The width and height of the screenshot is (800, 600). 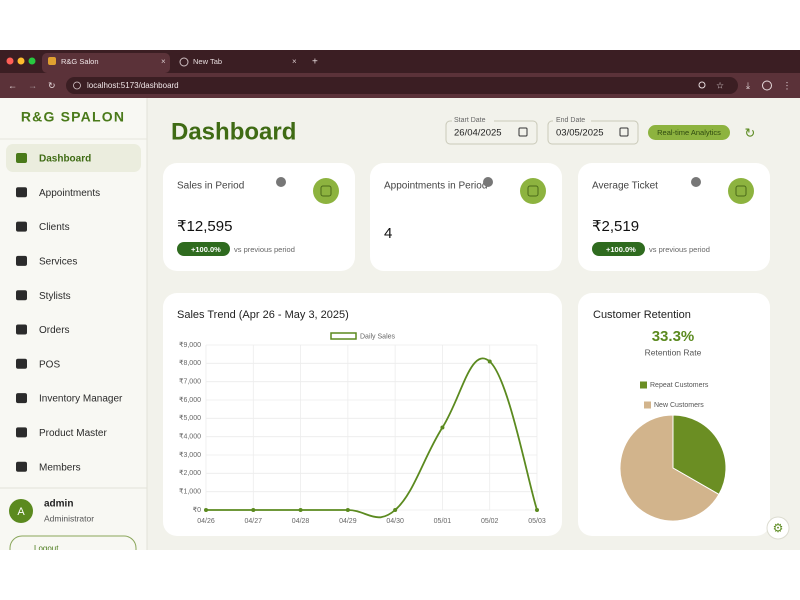 What do you see at coordinates (65, 159) in the screenshot?
I see `nav-item: Dashboard` at bounding box center [65, 159].